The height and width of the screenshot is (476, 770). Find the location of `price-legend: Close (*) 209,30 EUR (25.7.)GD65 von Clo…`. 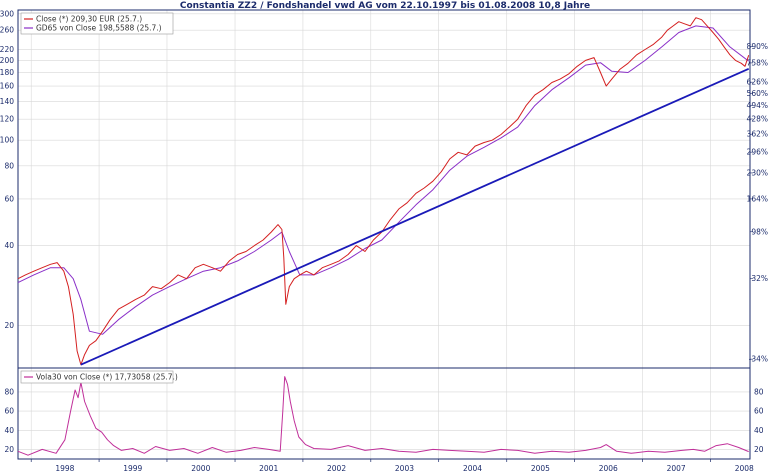

price-legend: Close (*) 209,30 EUR (25.7.)GD65 von Clo… is located at coordinates (97, 23).